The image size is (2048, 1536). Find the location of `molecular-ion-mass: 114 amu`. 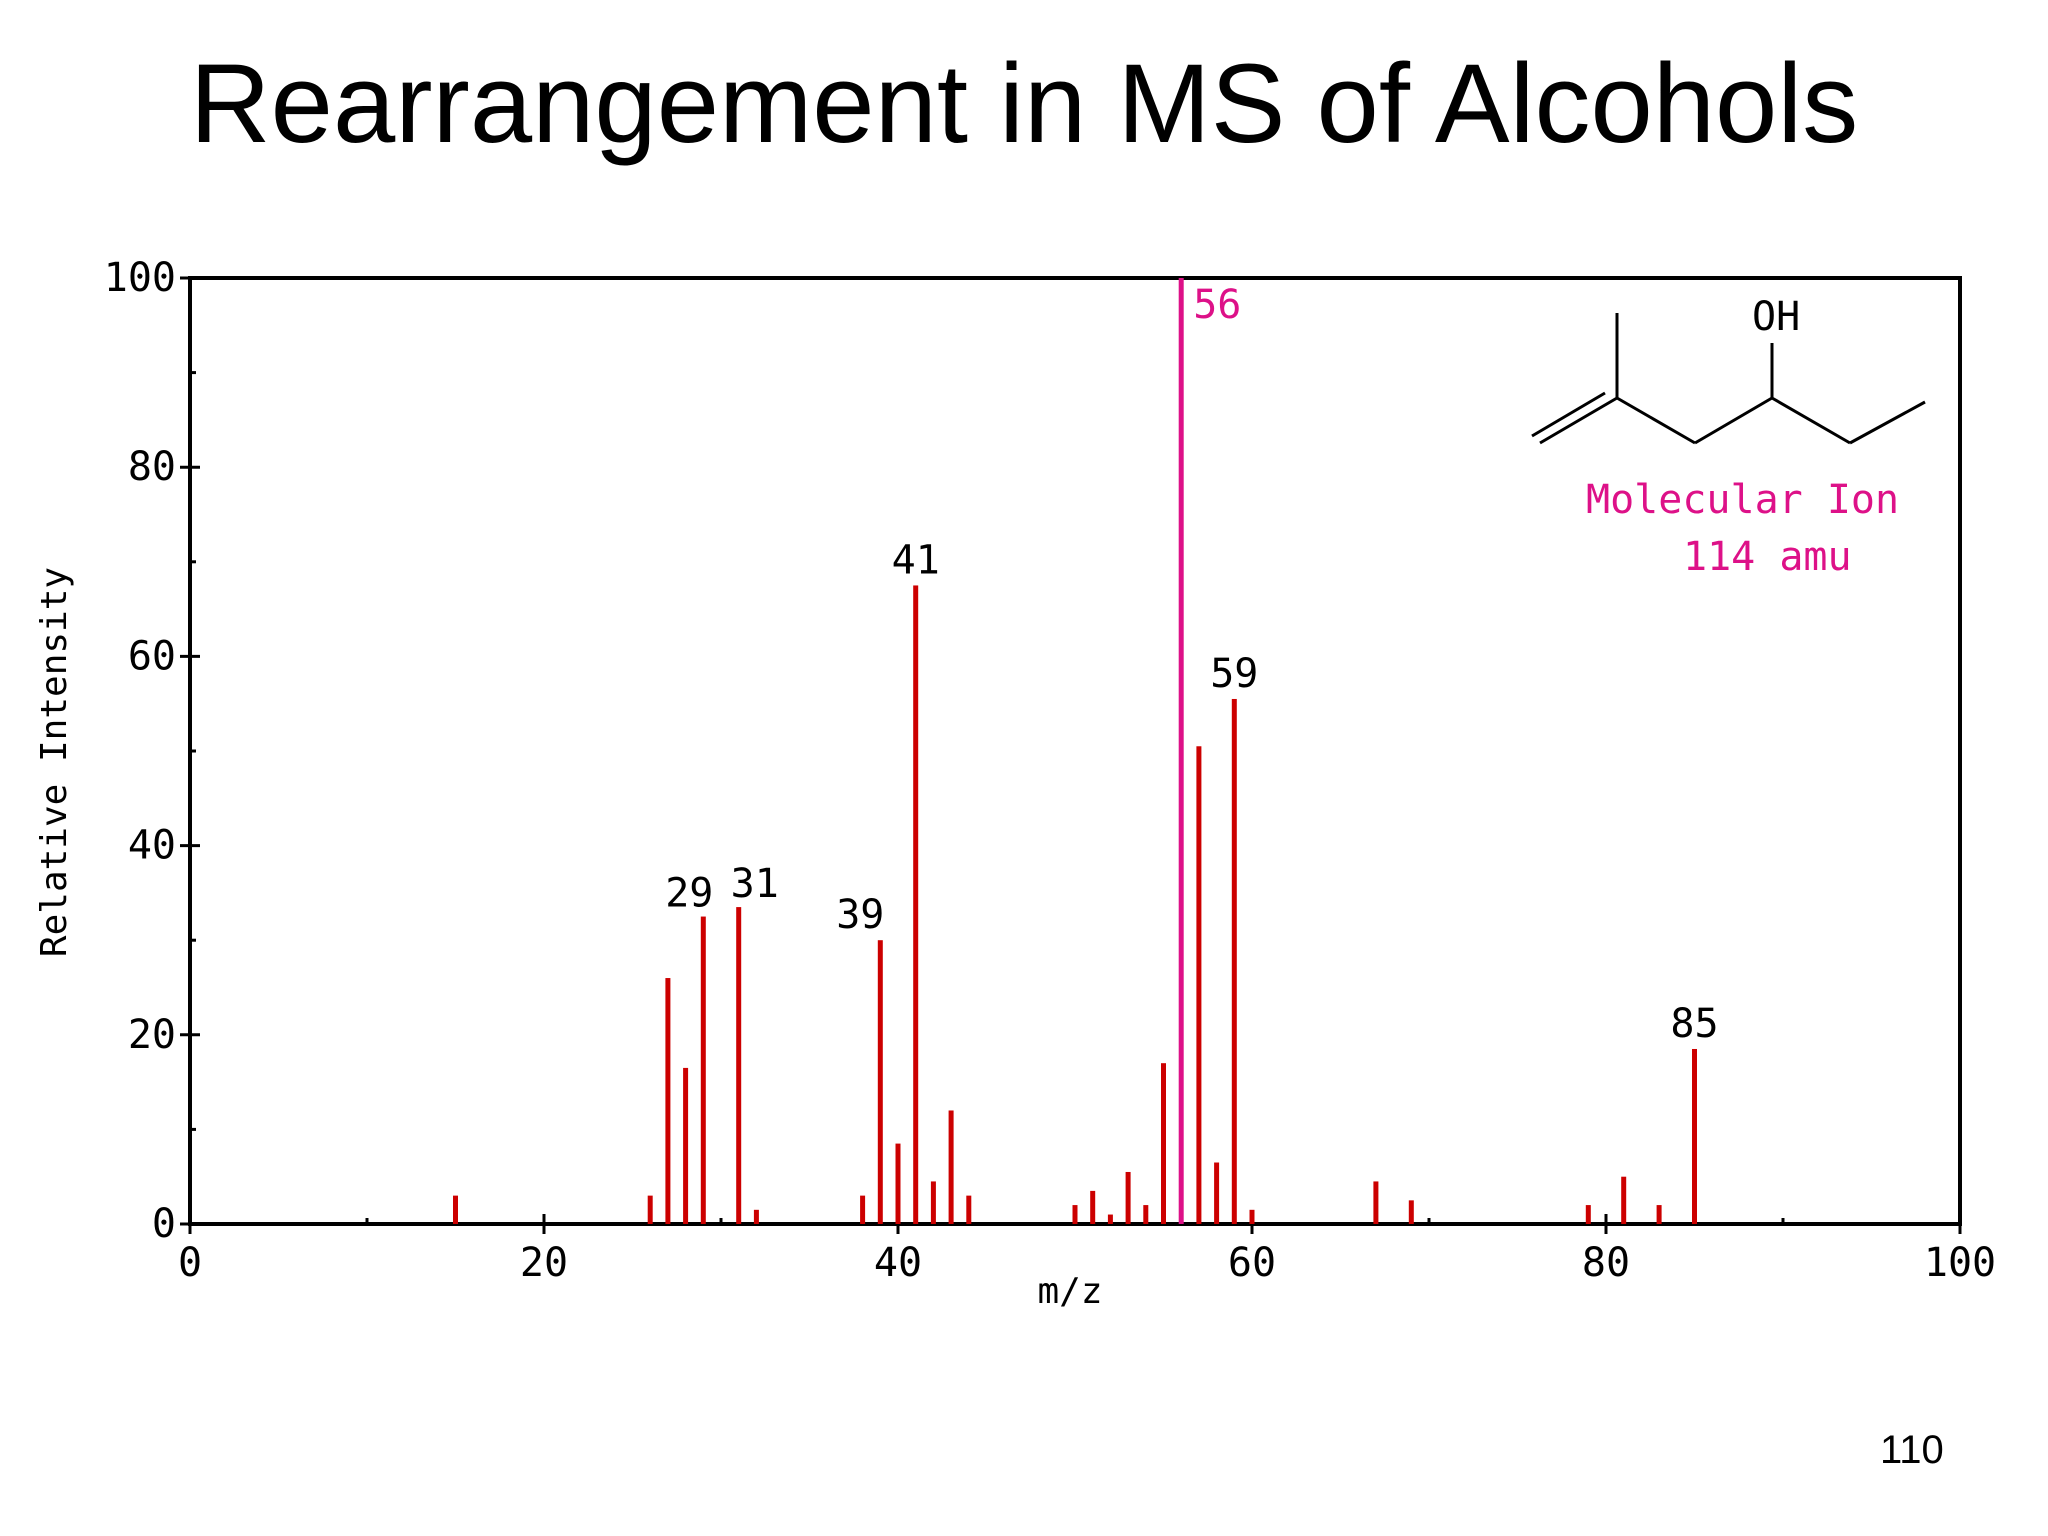

molecular-ion-mass: 114 amu is located at coordinates (1767, 557).